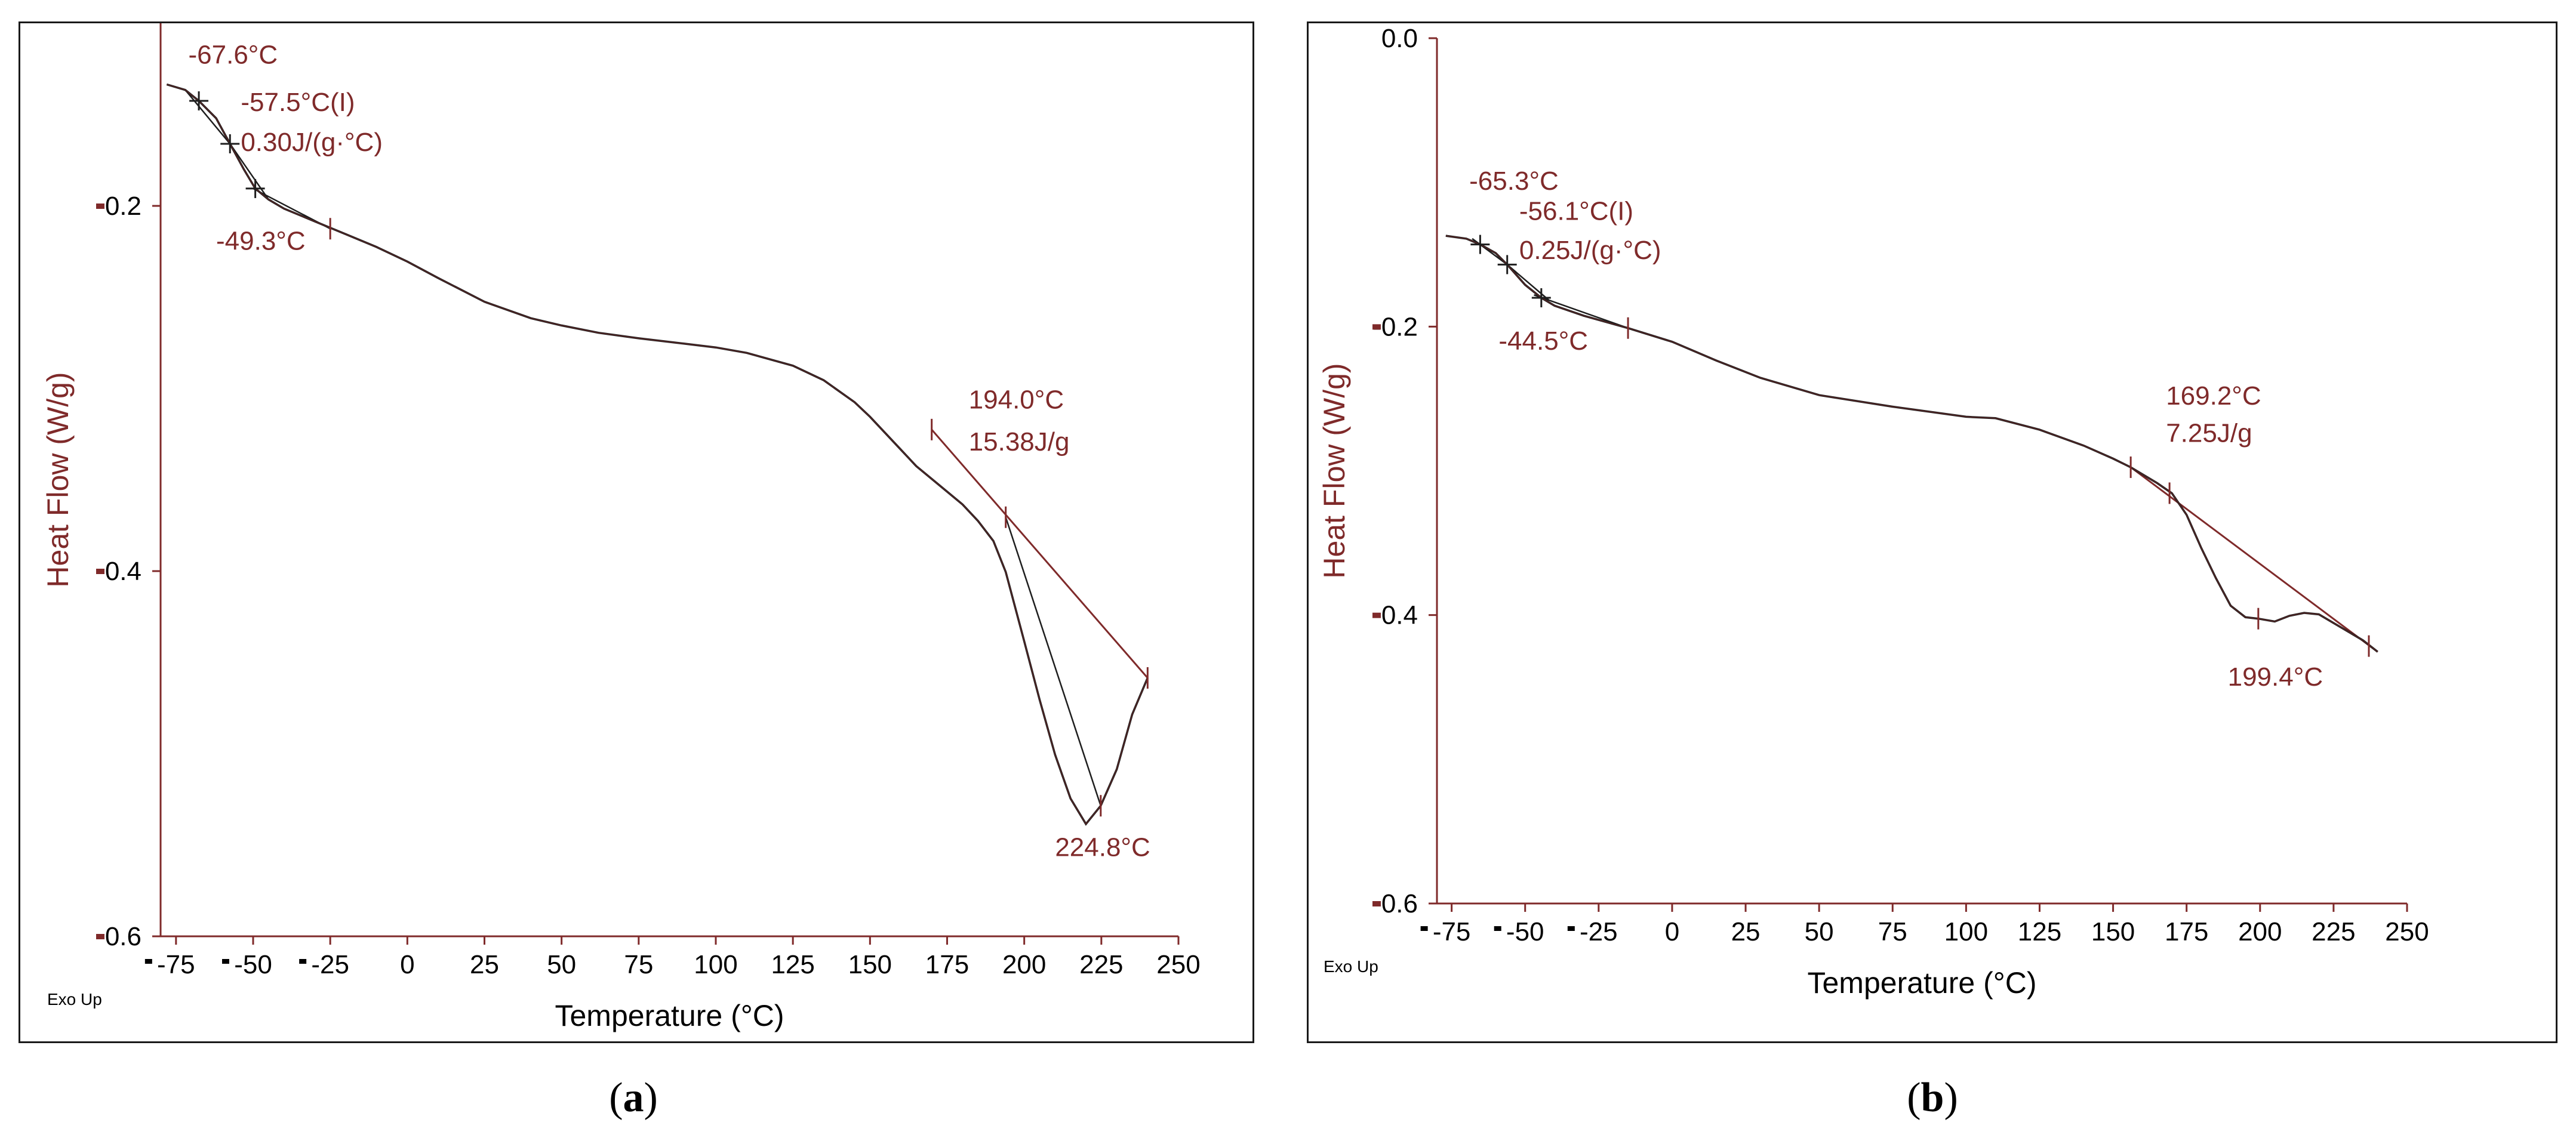  I want to click on annotation-label: 194.0°C, so click(1016, 400).